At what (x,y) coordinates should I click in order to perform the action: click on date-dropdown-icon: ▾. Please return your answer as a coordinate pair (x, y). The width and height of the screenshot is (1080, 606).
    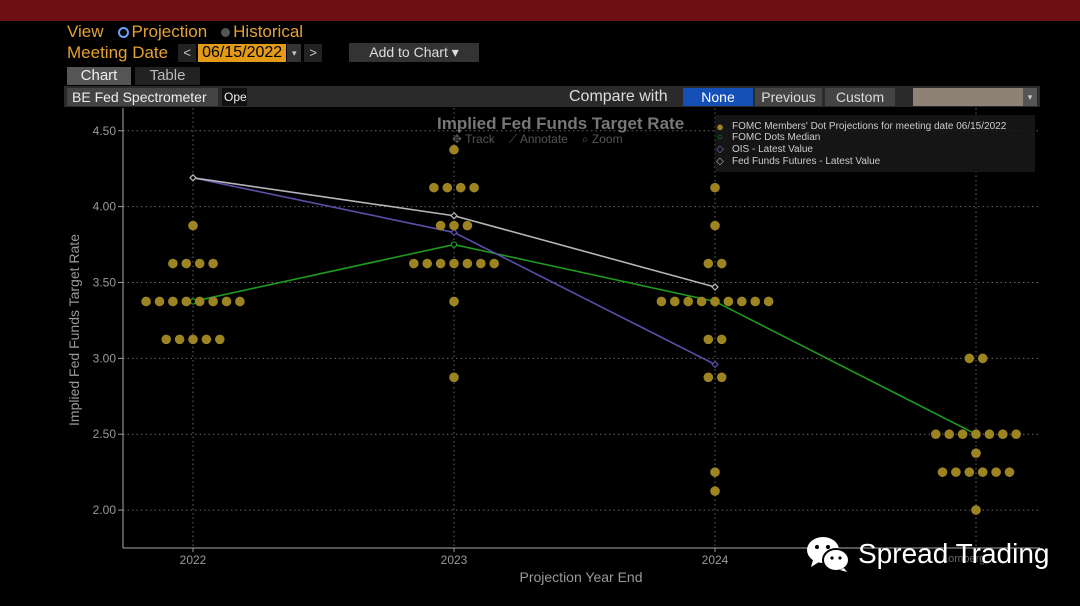
    Looking at the image, I should click on (294, 53).